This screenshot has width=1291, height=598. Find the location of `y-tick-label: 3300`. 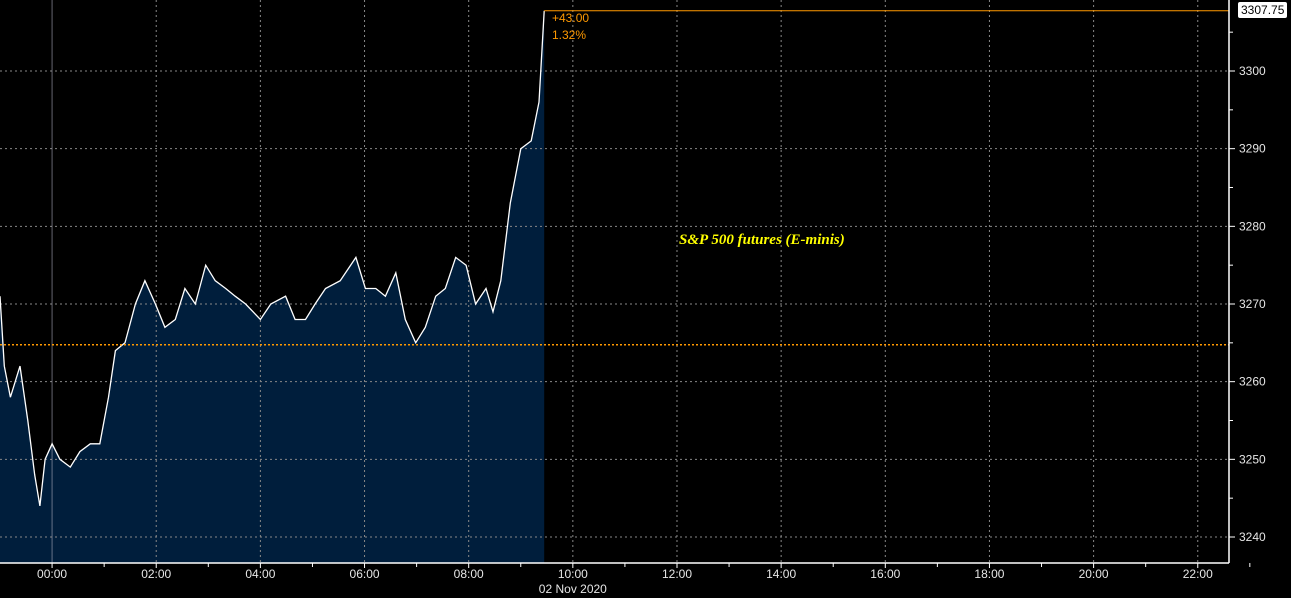

y-tick-label: 3300 is located at coordinates (1252, 71).